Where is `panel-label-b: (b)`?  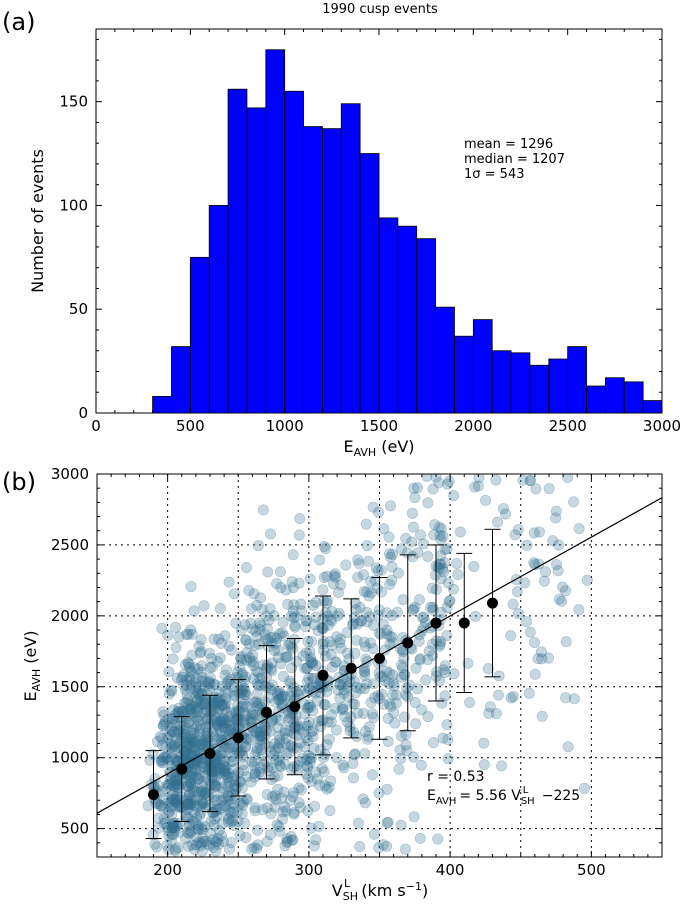 panel-label-b: (b) is located at coordinates (19, 482).